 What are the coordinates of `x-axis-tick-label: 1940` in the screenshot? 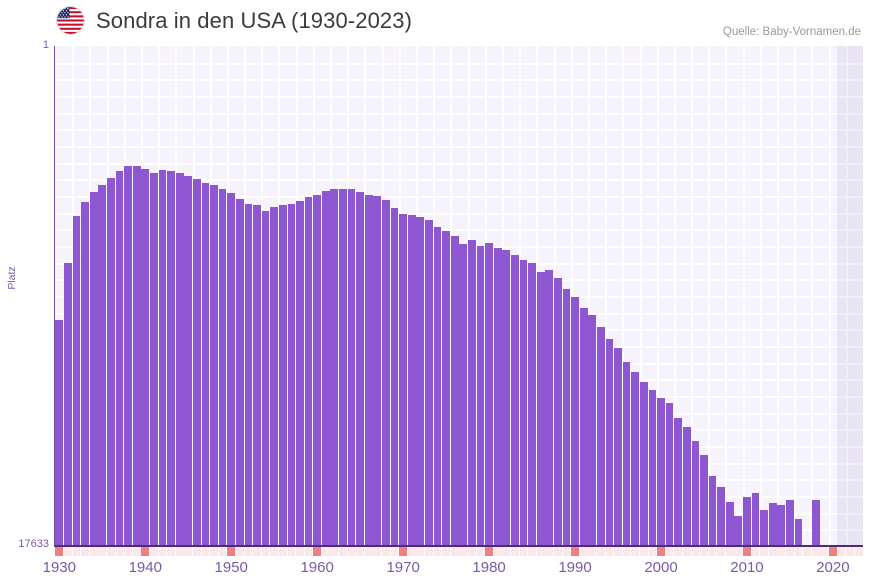 It's located at (145, 567).